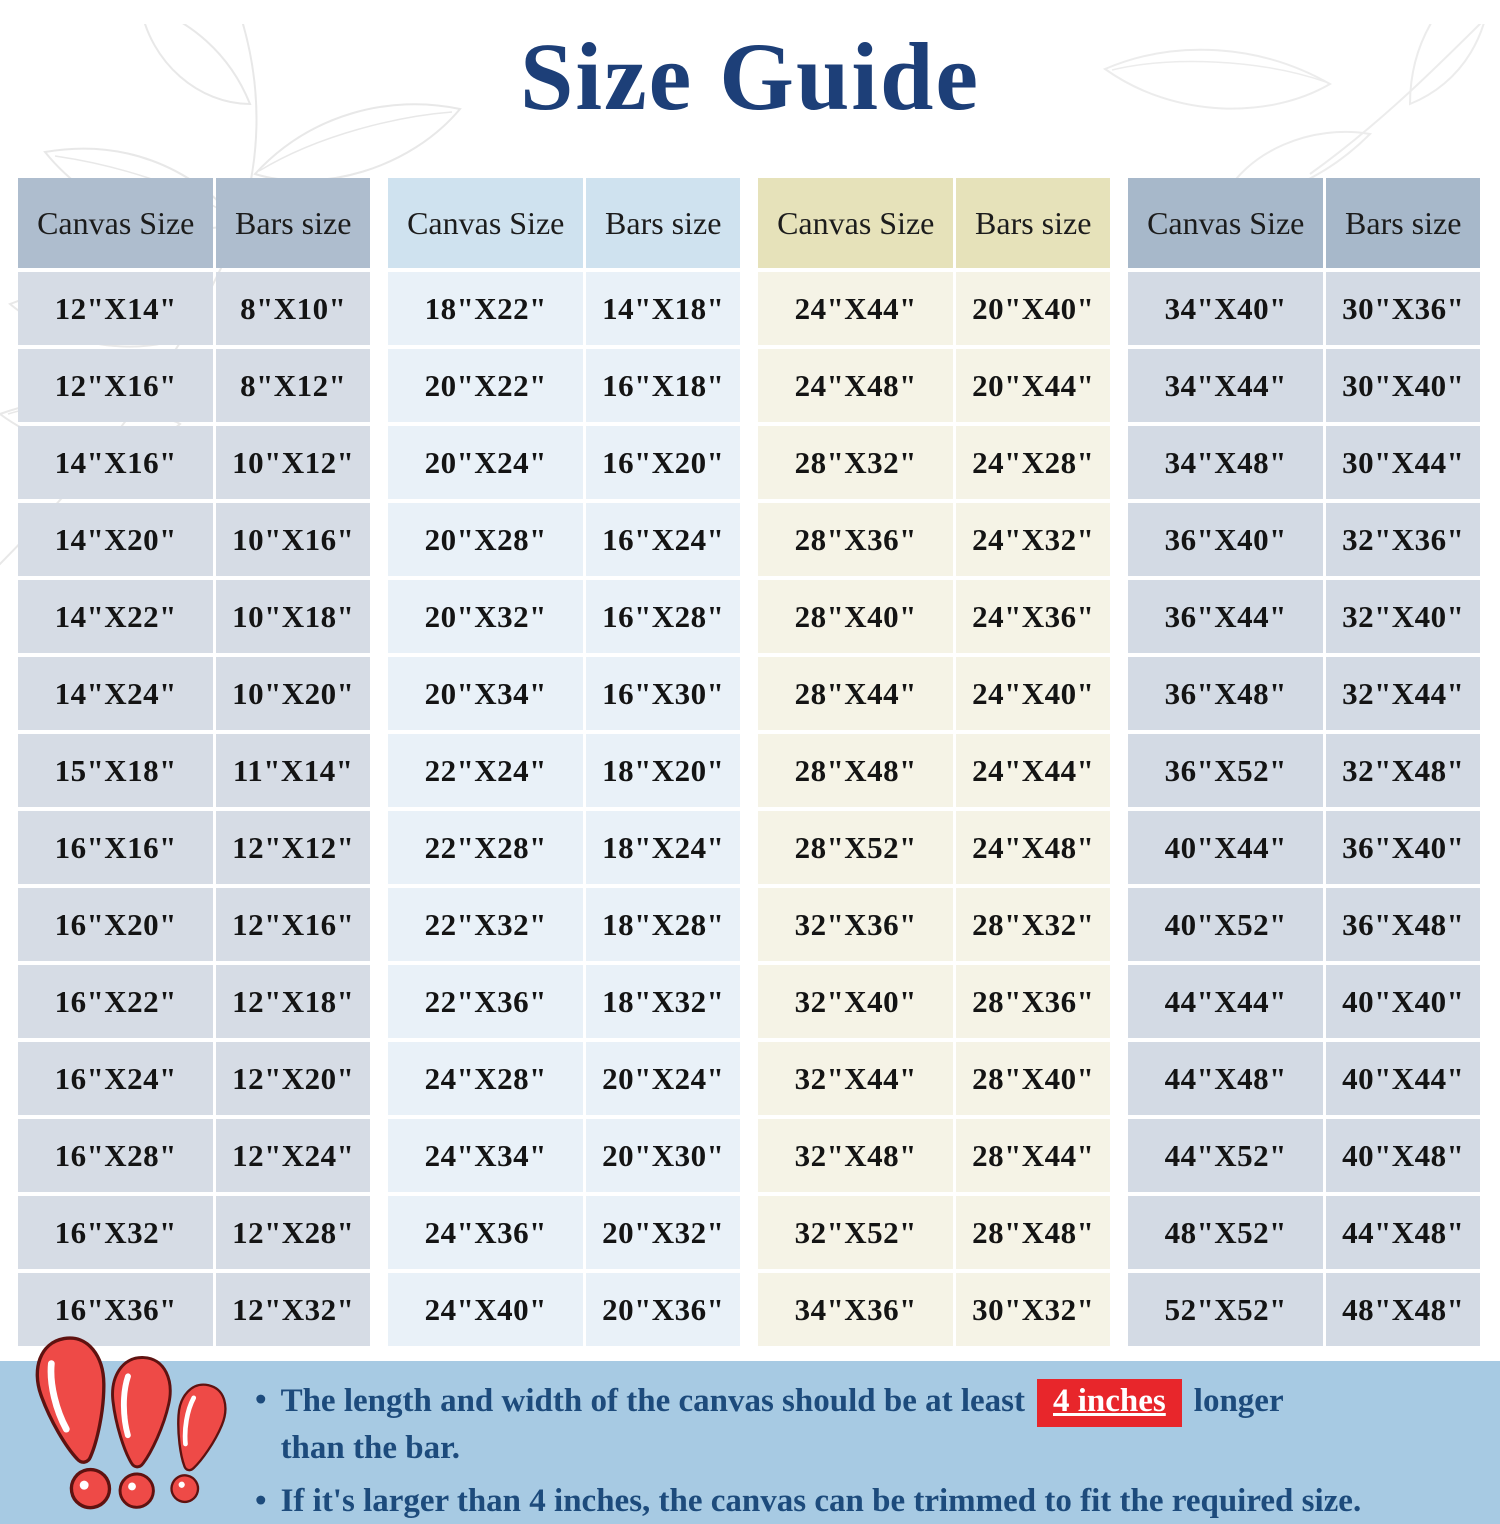  What do you see at coordinates (1226, 693) in the screenshot?
I see `canvas-size-cell: 36"X48"` at bounding box center [1226, 693].